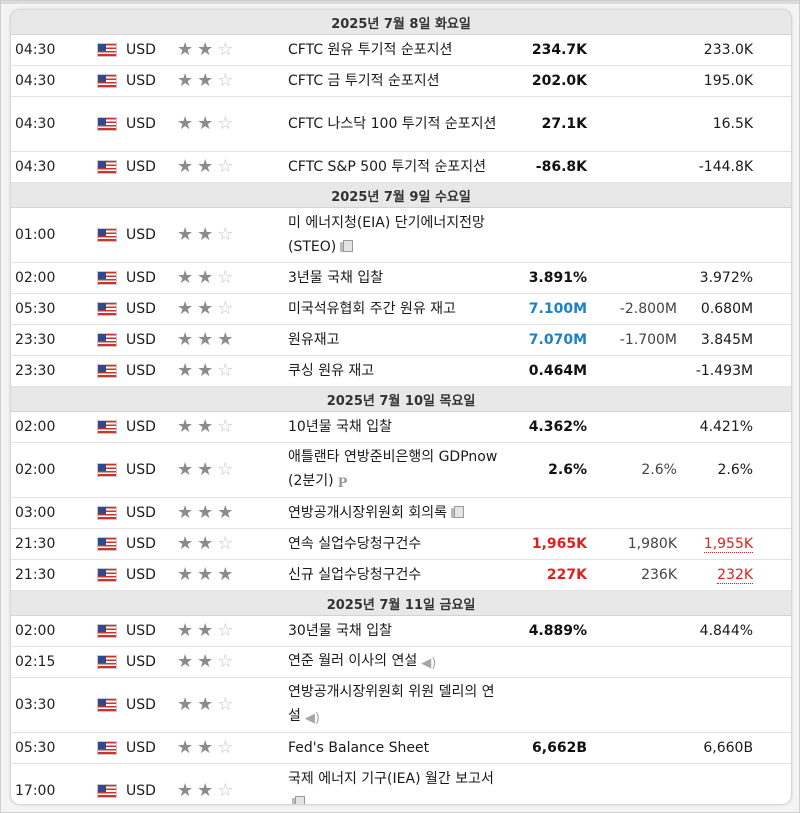 The image size is (800, 813). Describe the element at coordinates (401, 603) in the screenshot. I see `day-header-date: 2025년 7월 11일 금요일` at that location.